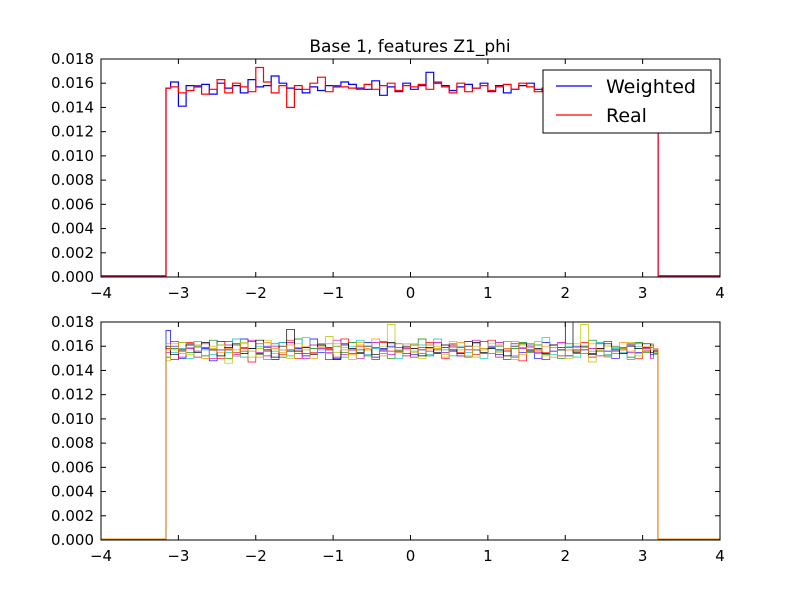  What do you see at coordinates (626, 116) in the screenshot?
I see `legend-label-real: Real` at bounding box center [626, 116].